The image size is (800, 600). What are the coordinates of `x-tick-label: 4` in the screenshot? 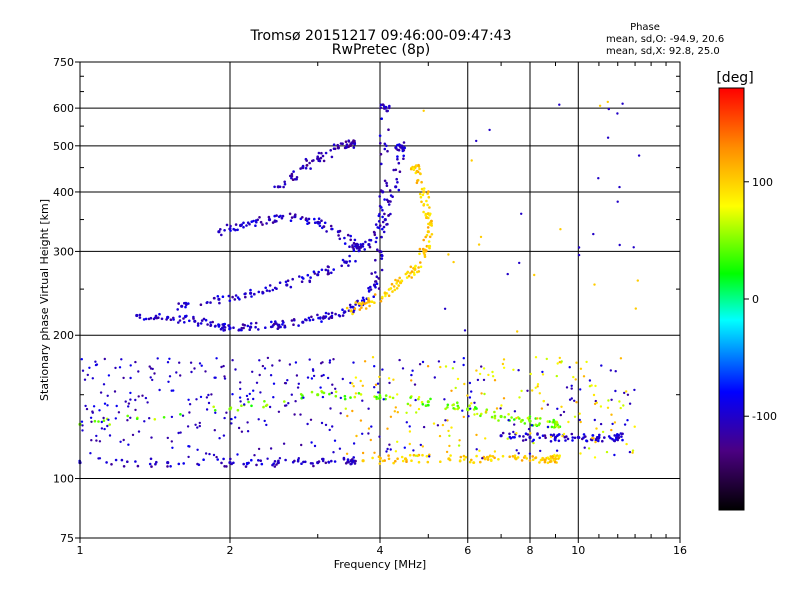 It's located at (380, 550).